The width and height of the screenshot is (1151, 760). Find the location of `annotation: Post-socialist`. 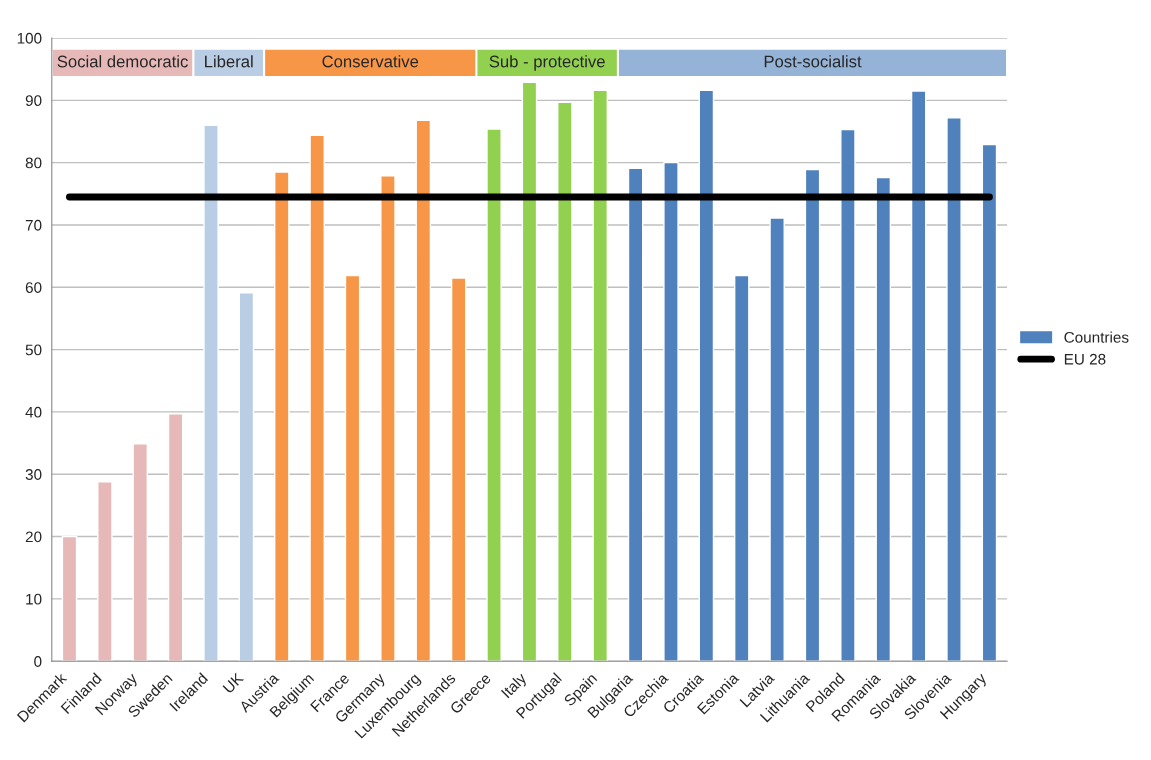

annotation: Post-socialist is located at coordinates (813, 61).